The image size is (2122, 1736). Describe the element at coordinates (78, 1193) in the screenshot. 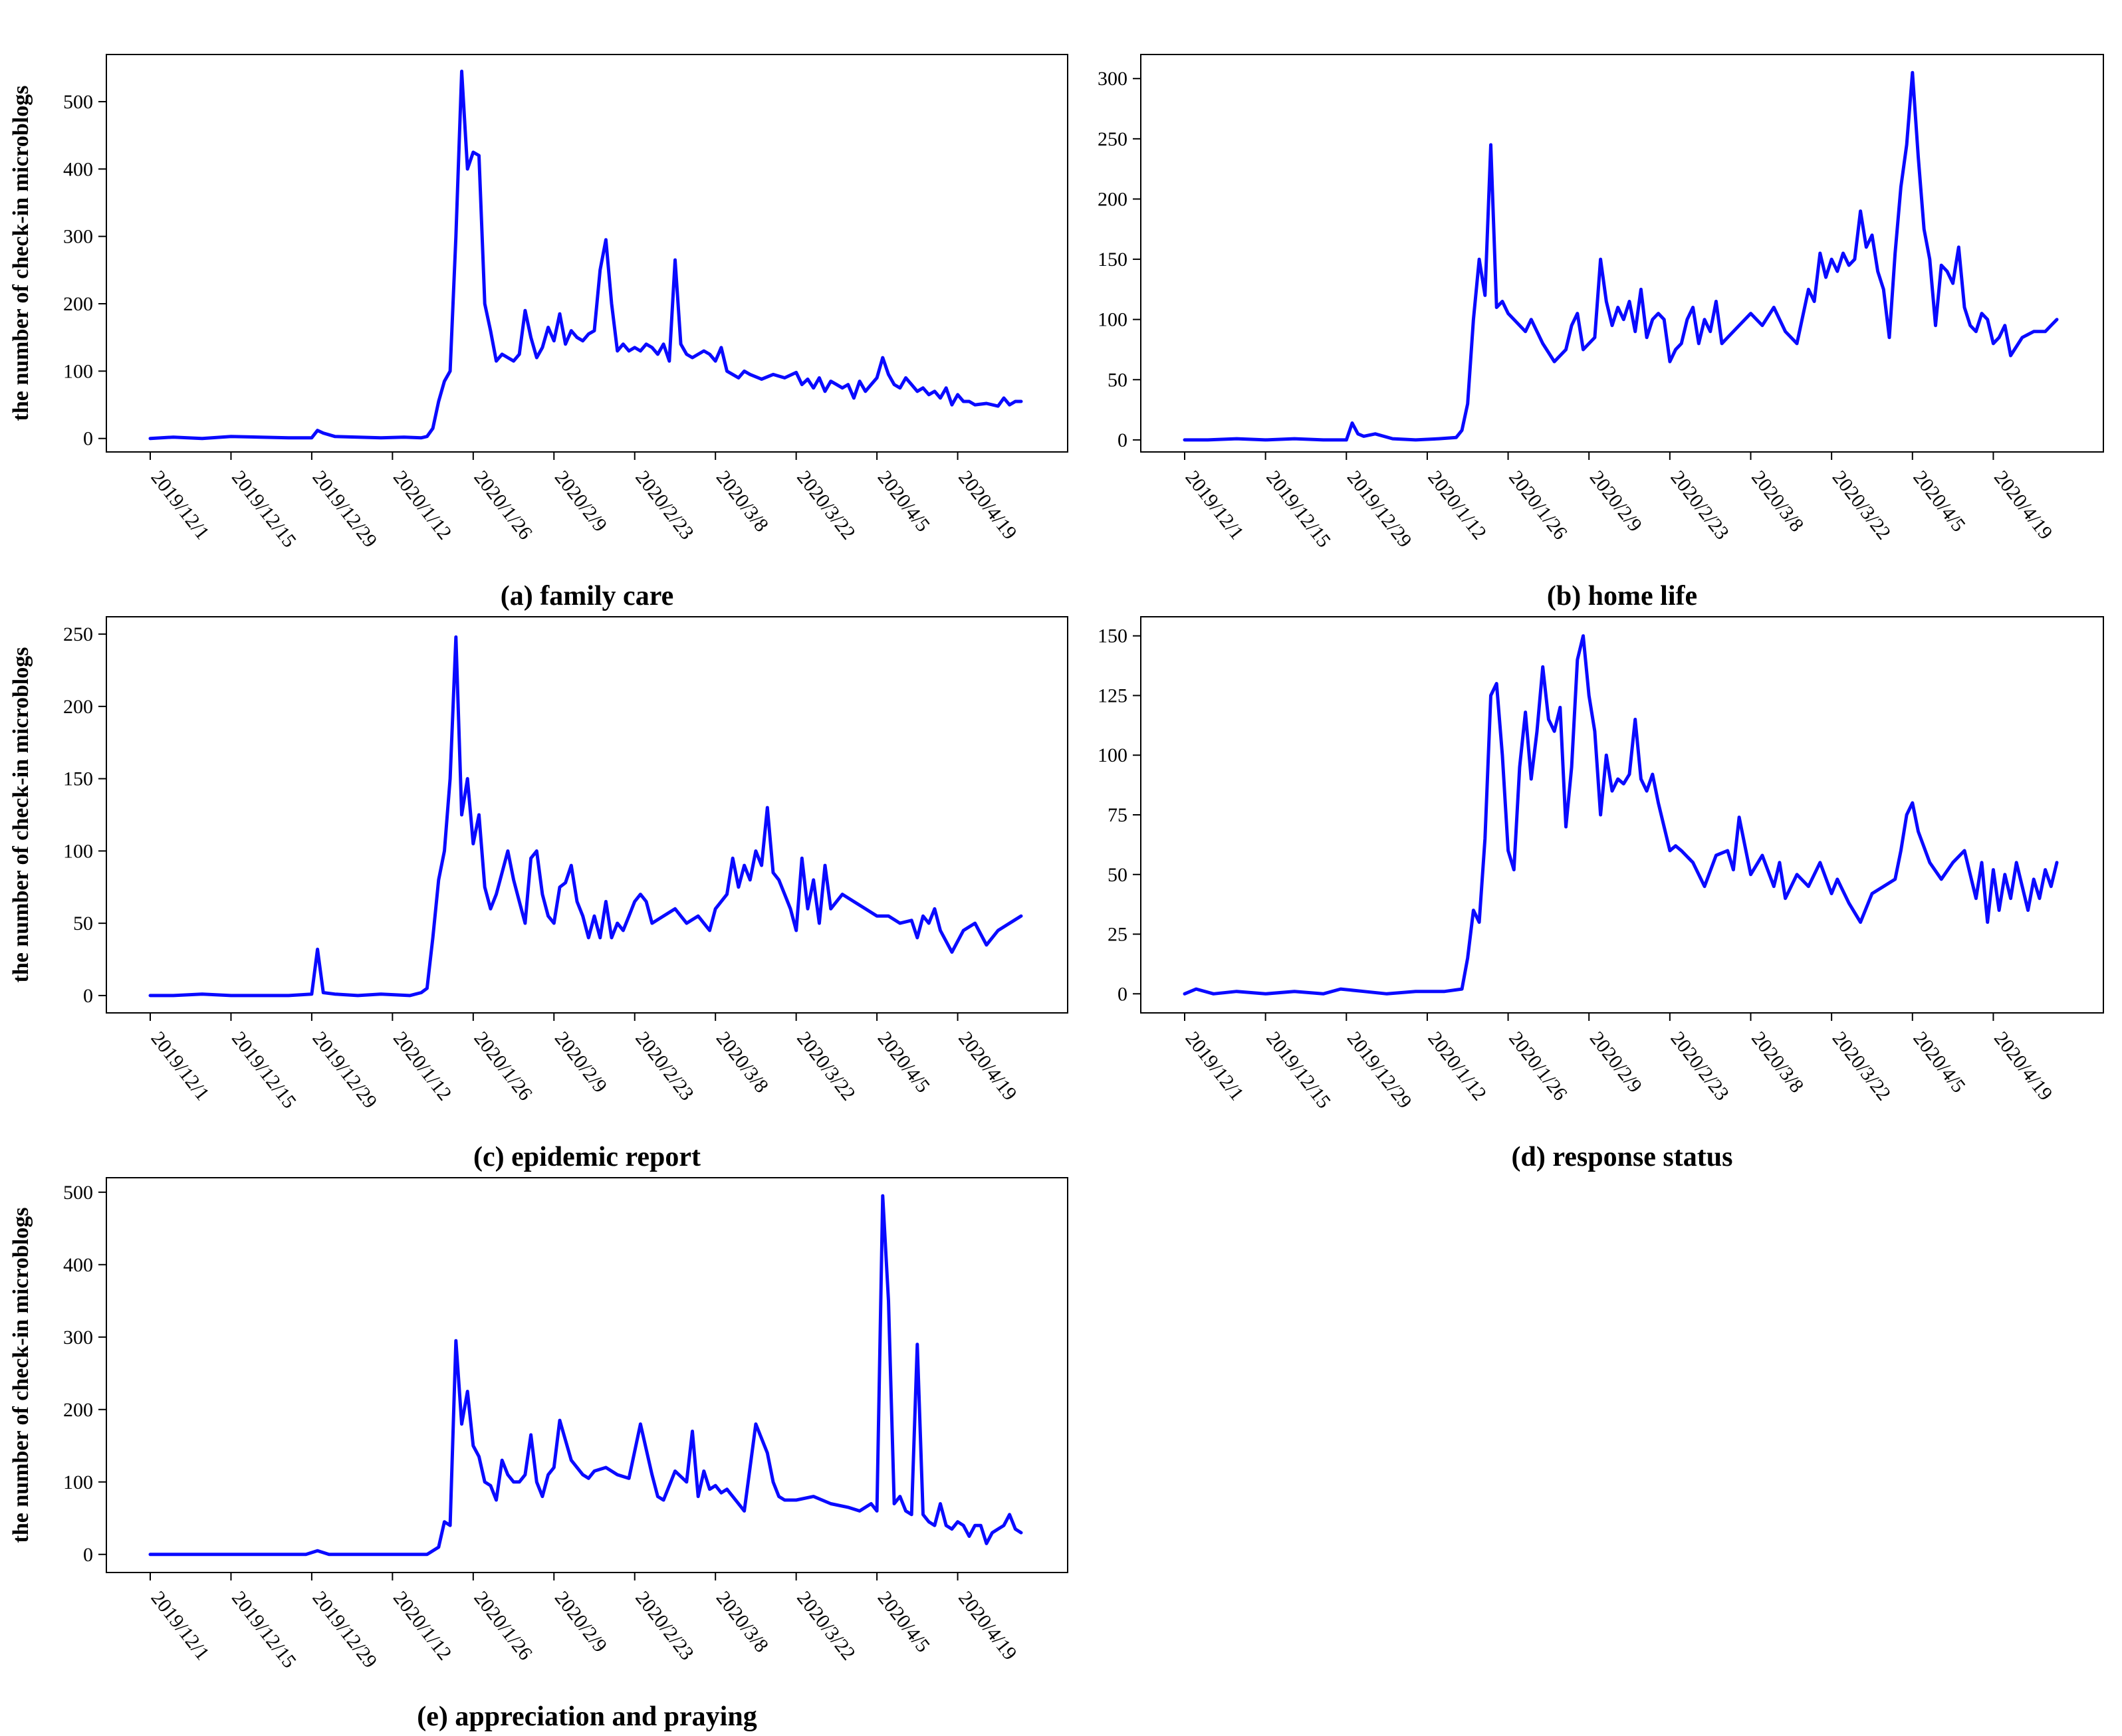

I see `y-tick-label: 500` at that location.